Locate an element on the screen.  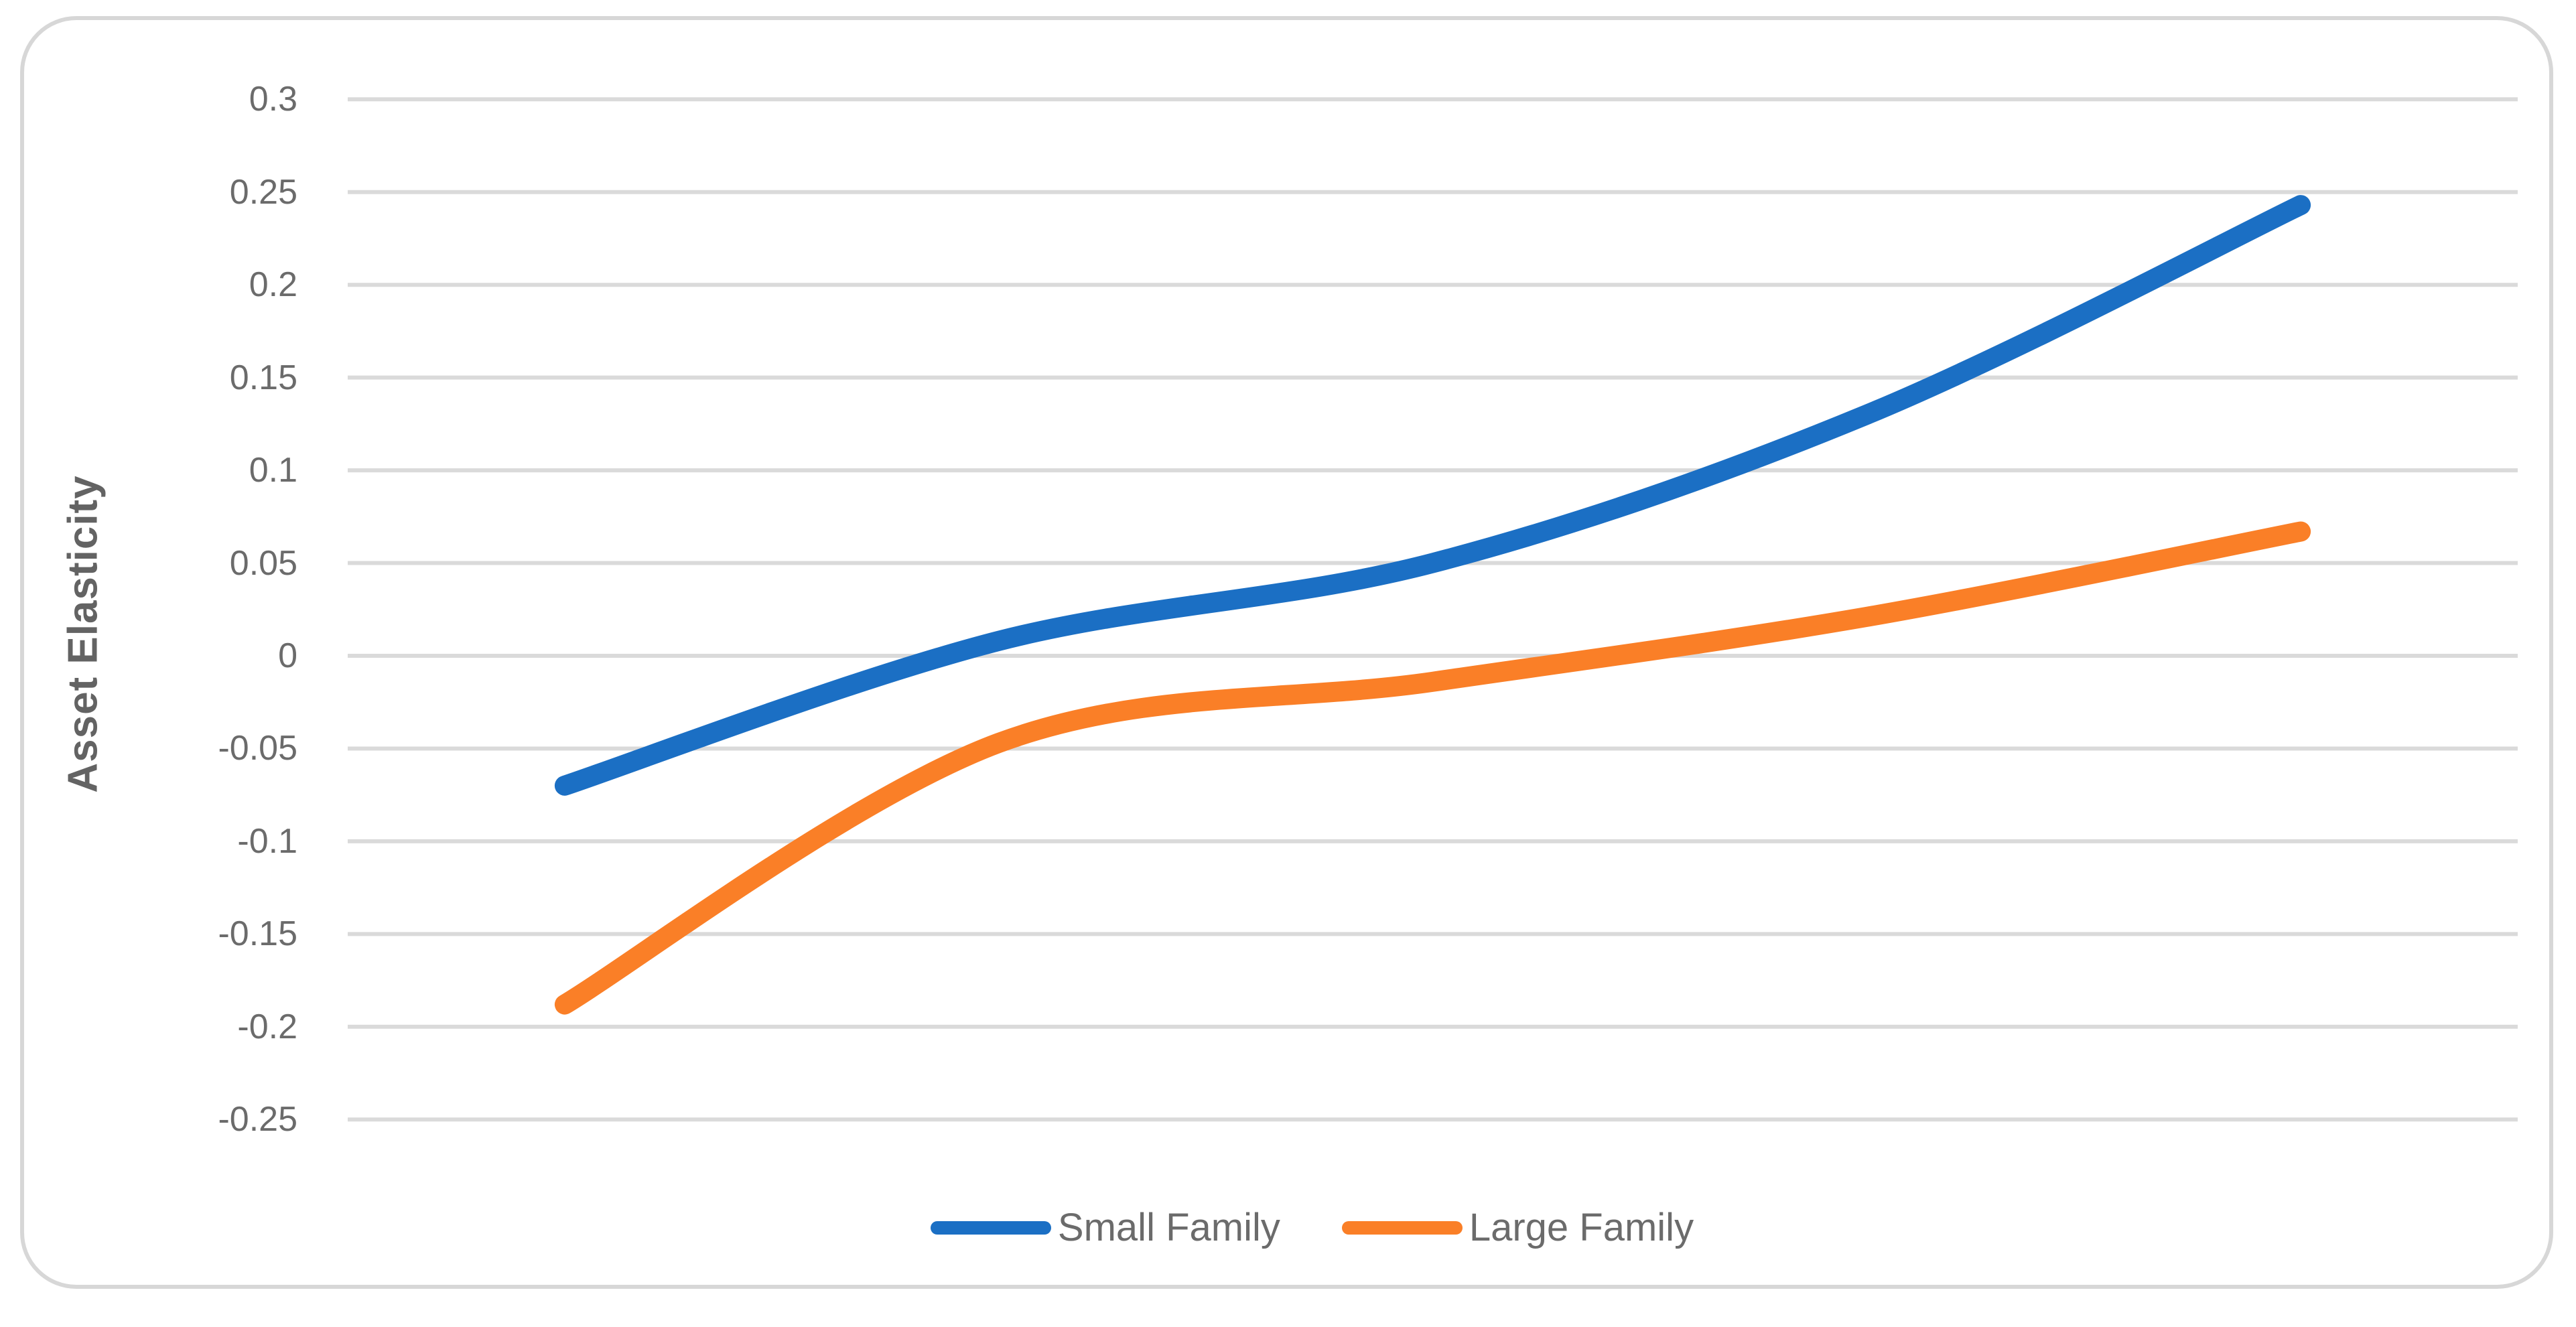
legend-item-small-family: Small Family is located at coordinates (1105, 1227).